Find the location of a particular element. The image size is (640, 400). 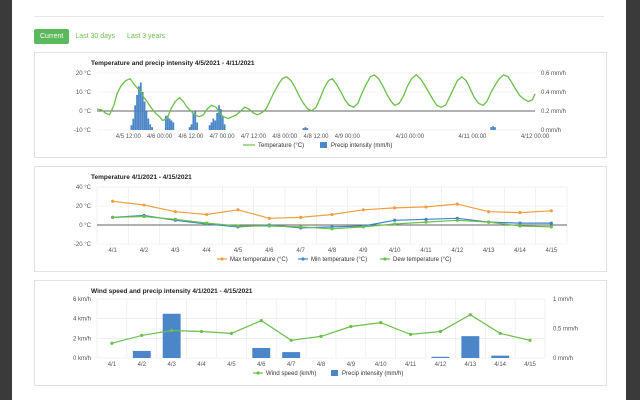

range-tabs: Current Last 30 days Last 3 years is located at coordinates (102, 36).